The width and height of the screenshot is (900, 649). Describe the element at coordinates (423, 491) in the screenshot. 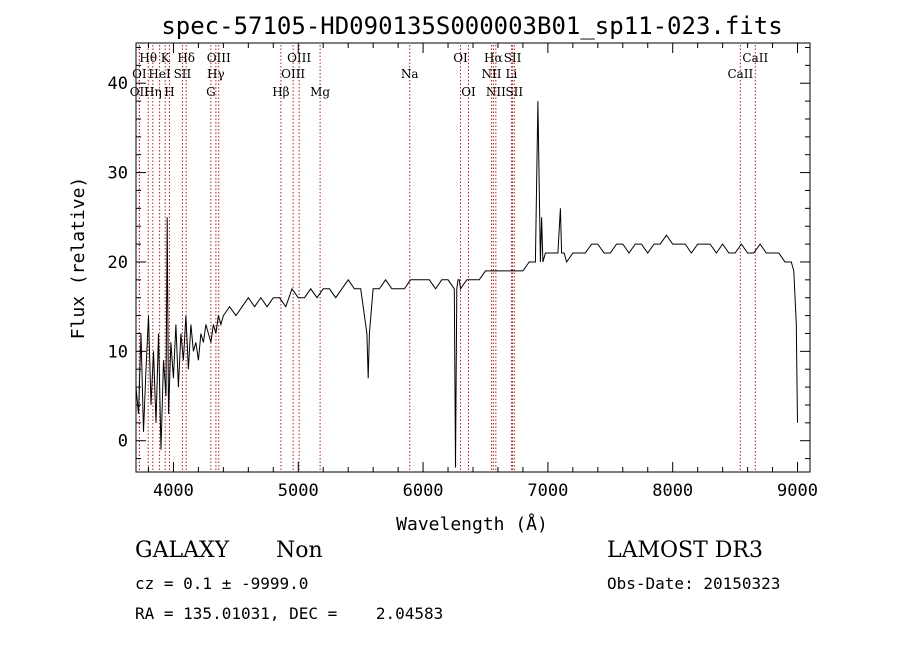

I see `x-tick-label: 6000` at that location.